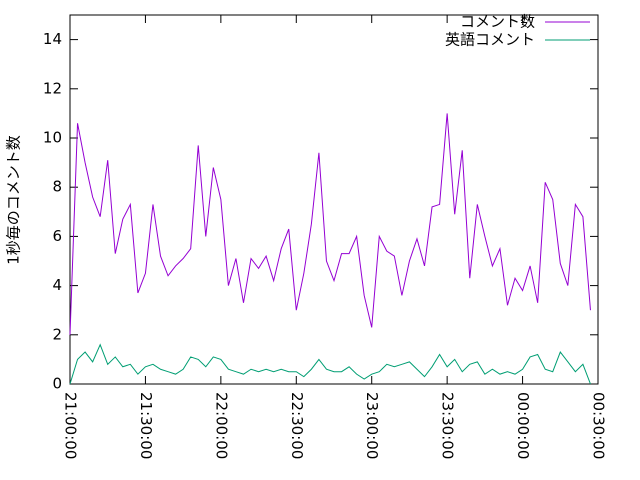 The height and width of the screenshot is (480, 640). What do you see at coordinates (71, 425) in the screenshot?
I see `x-tick-label: 21:00:00` at bounding box center [71, 425].